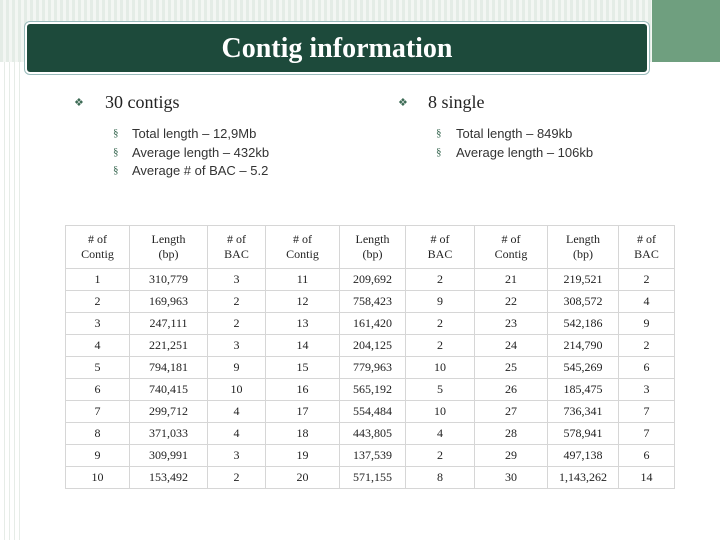 The height and width of the screenshot is (540, 720). What do you see at coordinates (302, 477) in the screenshot?
I see `cell: 20` at bounding box center [302, 477].